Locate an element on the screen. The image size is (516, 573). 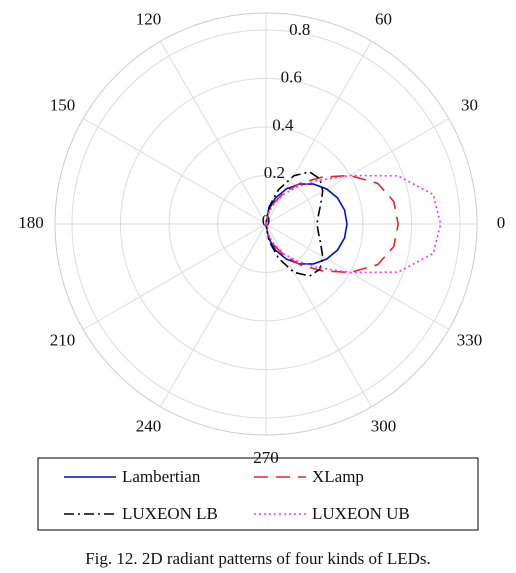
theta-tick-label: 330 is located at coordinates (470, 339).